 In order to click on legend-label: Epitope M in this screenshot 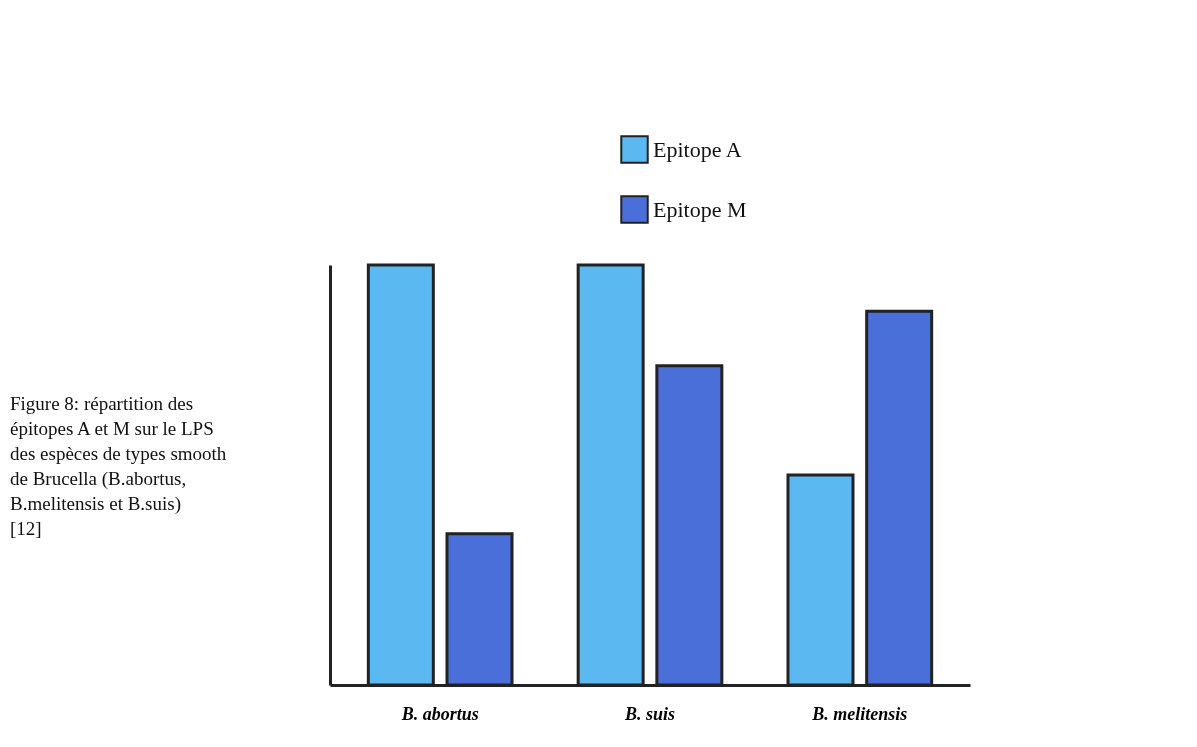, I will do `click(700, 209)`.